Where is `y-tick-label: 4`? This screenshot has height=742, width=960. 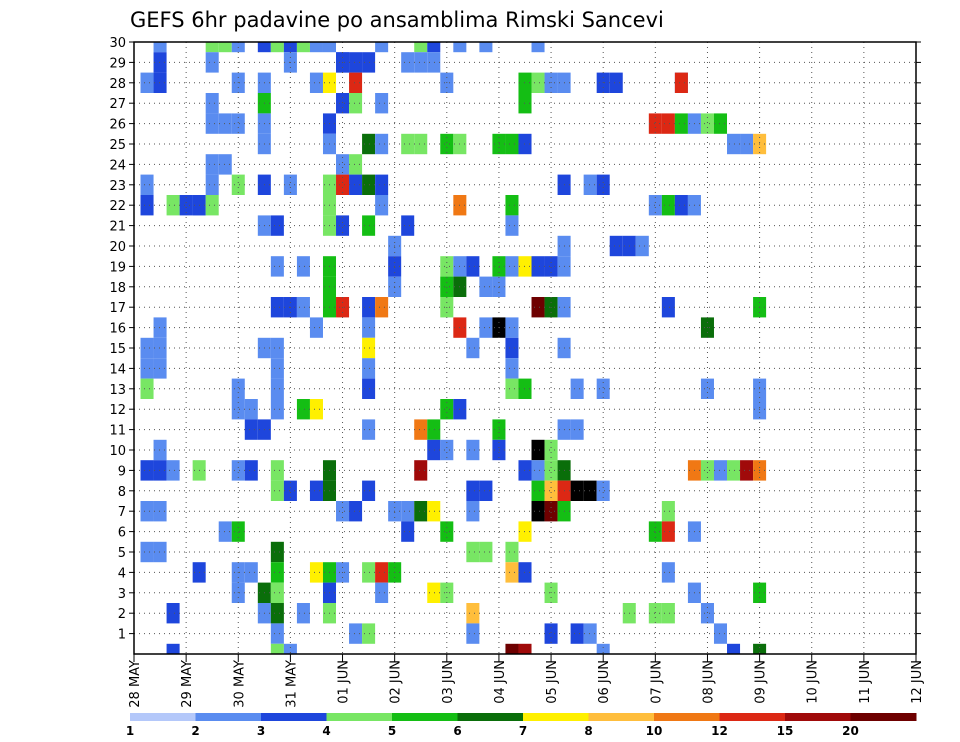
y-tick-label: 4 is located at coordinates (122, 573).